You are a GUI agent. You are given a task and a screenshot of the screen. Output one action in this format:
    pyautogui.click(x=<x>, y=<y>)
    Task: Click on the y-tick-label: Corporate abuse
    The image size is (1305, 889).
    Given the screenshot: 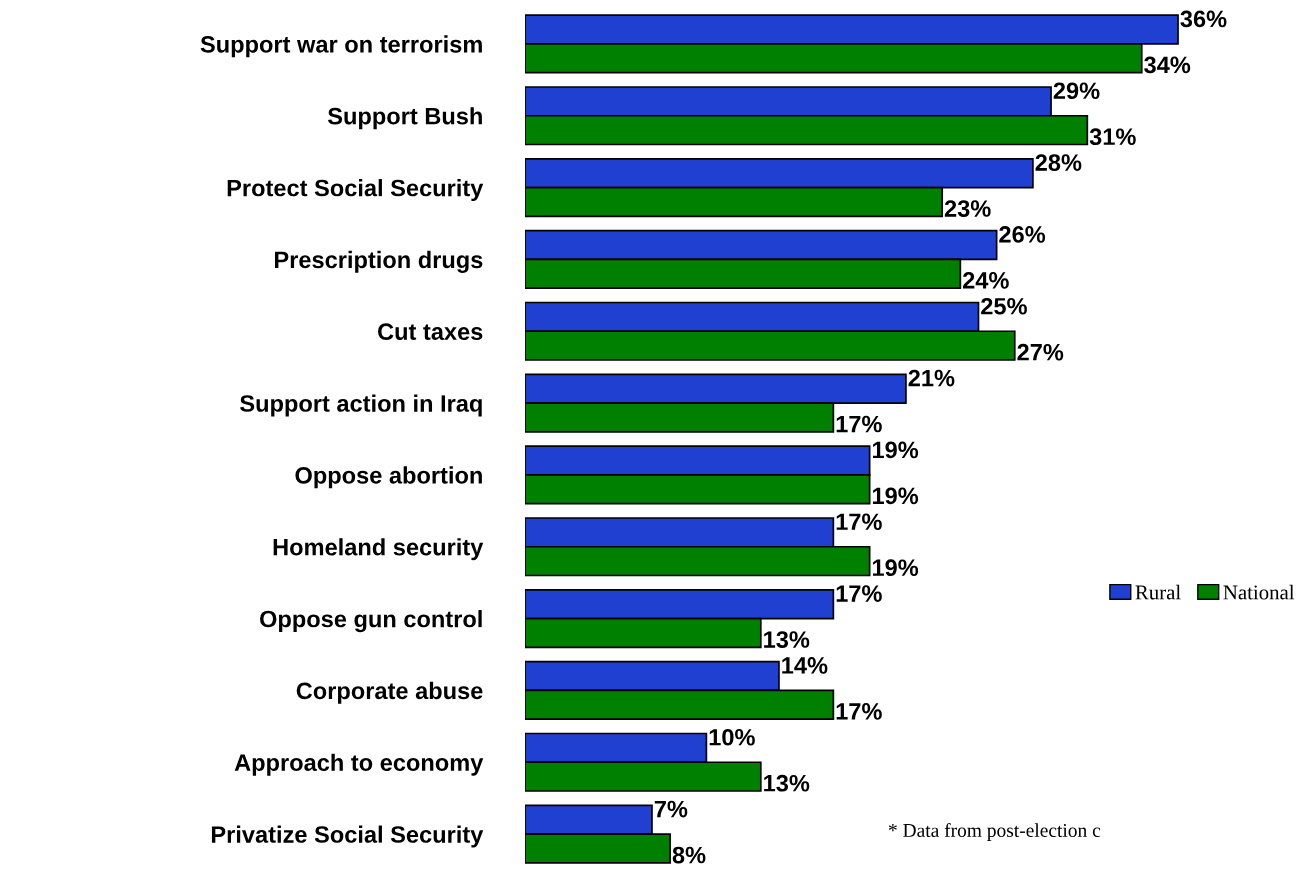 What is the action you would take?
    pyautogui.click(x=389, y=692)
    